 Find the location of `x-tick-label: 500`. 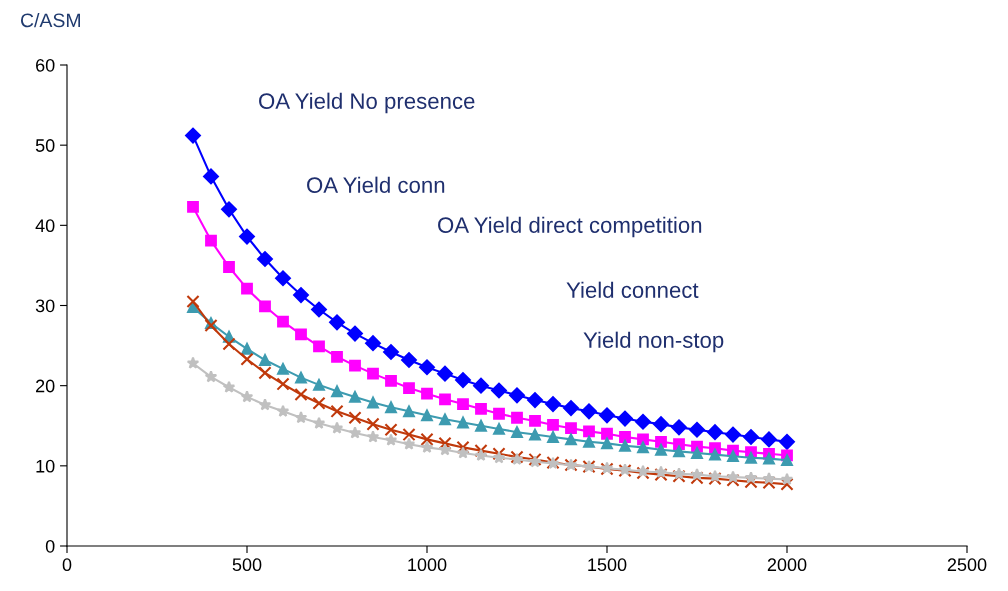

x-tick-label: 500 is located at coordinates (247, 565).